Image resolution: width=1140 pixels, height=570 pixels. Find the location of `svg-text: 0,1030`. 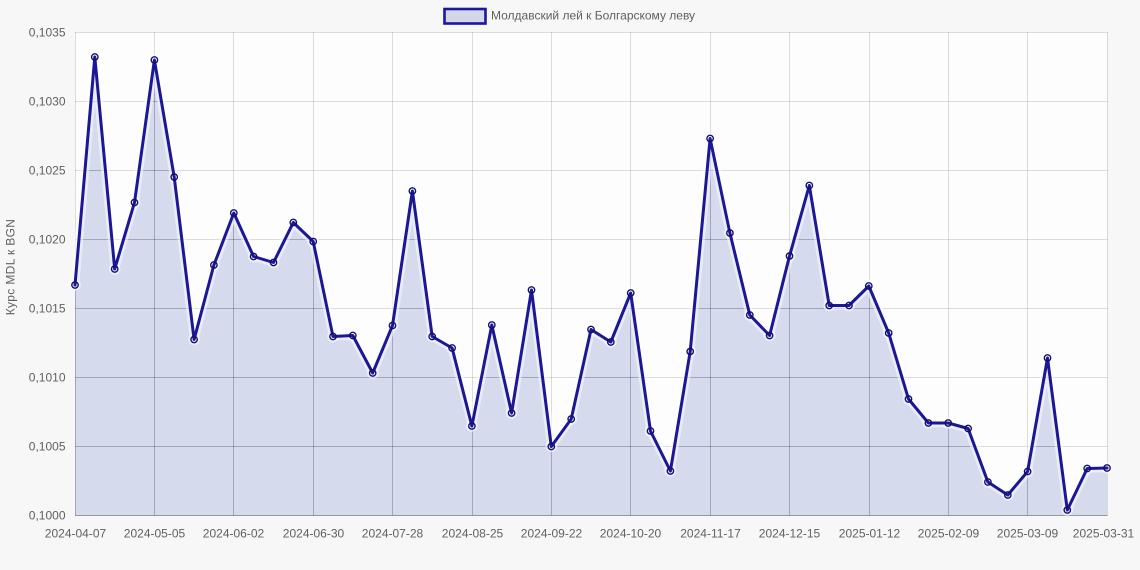

svg-text: 0,1030 is located at coordinates (47, 102).